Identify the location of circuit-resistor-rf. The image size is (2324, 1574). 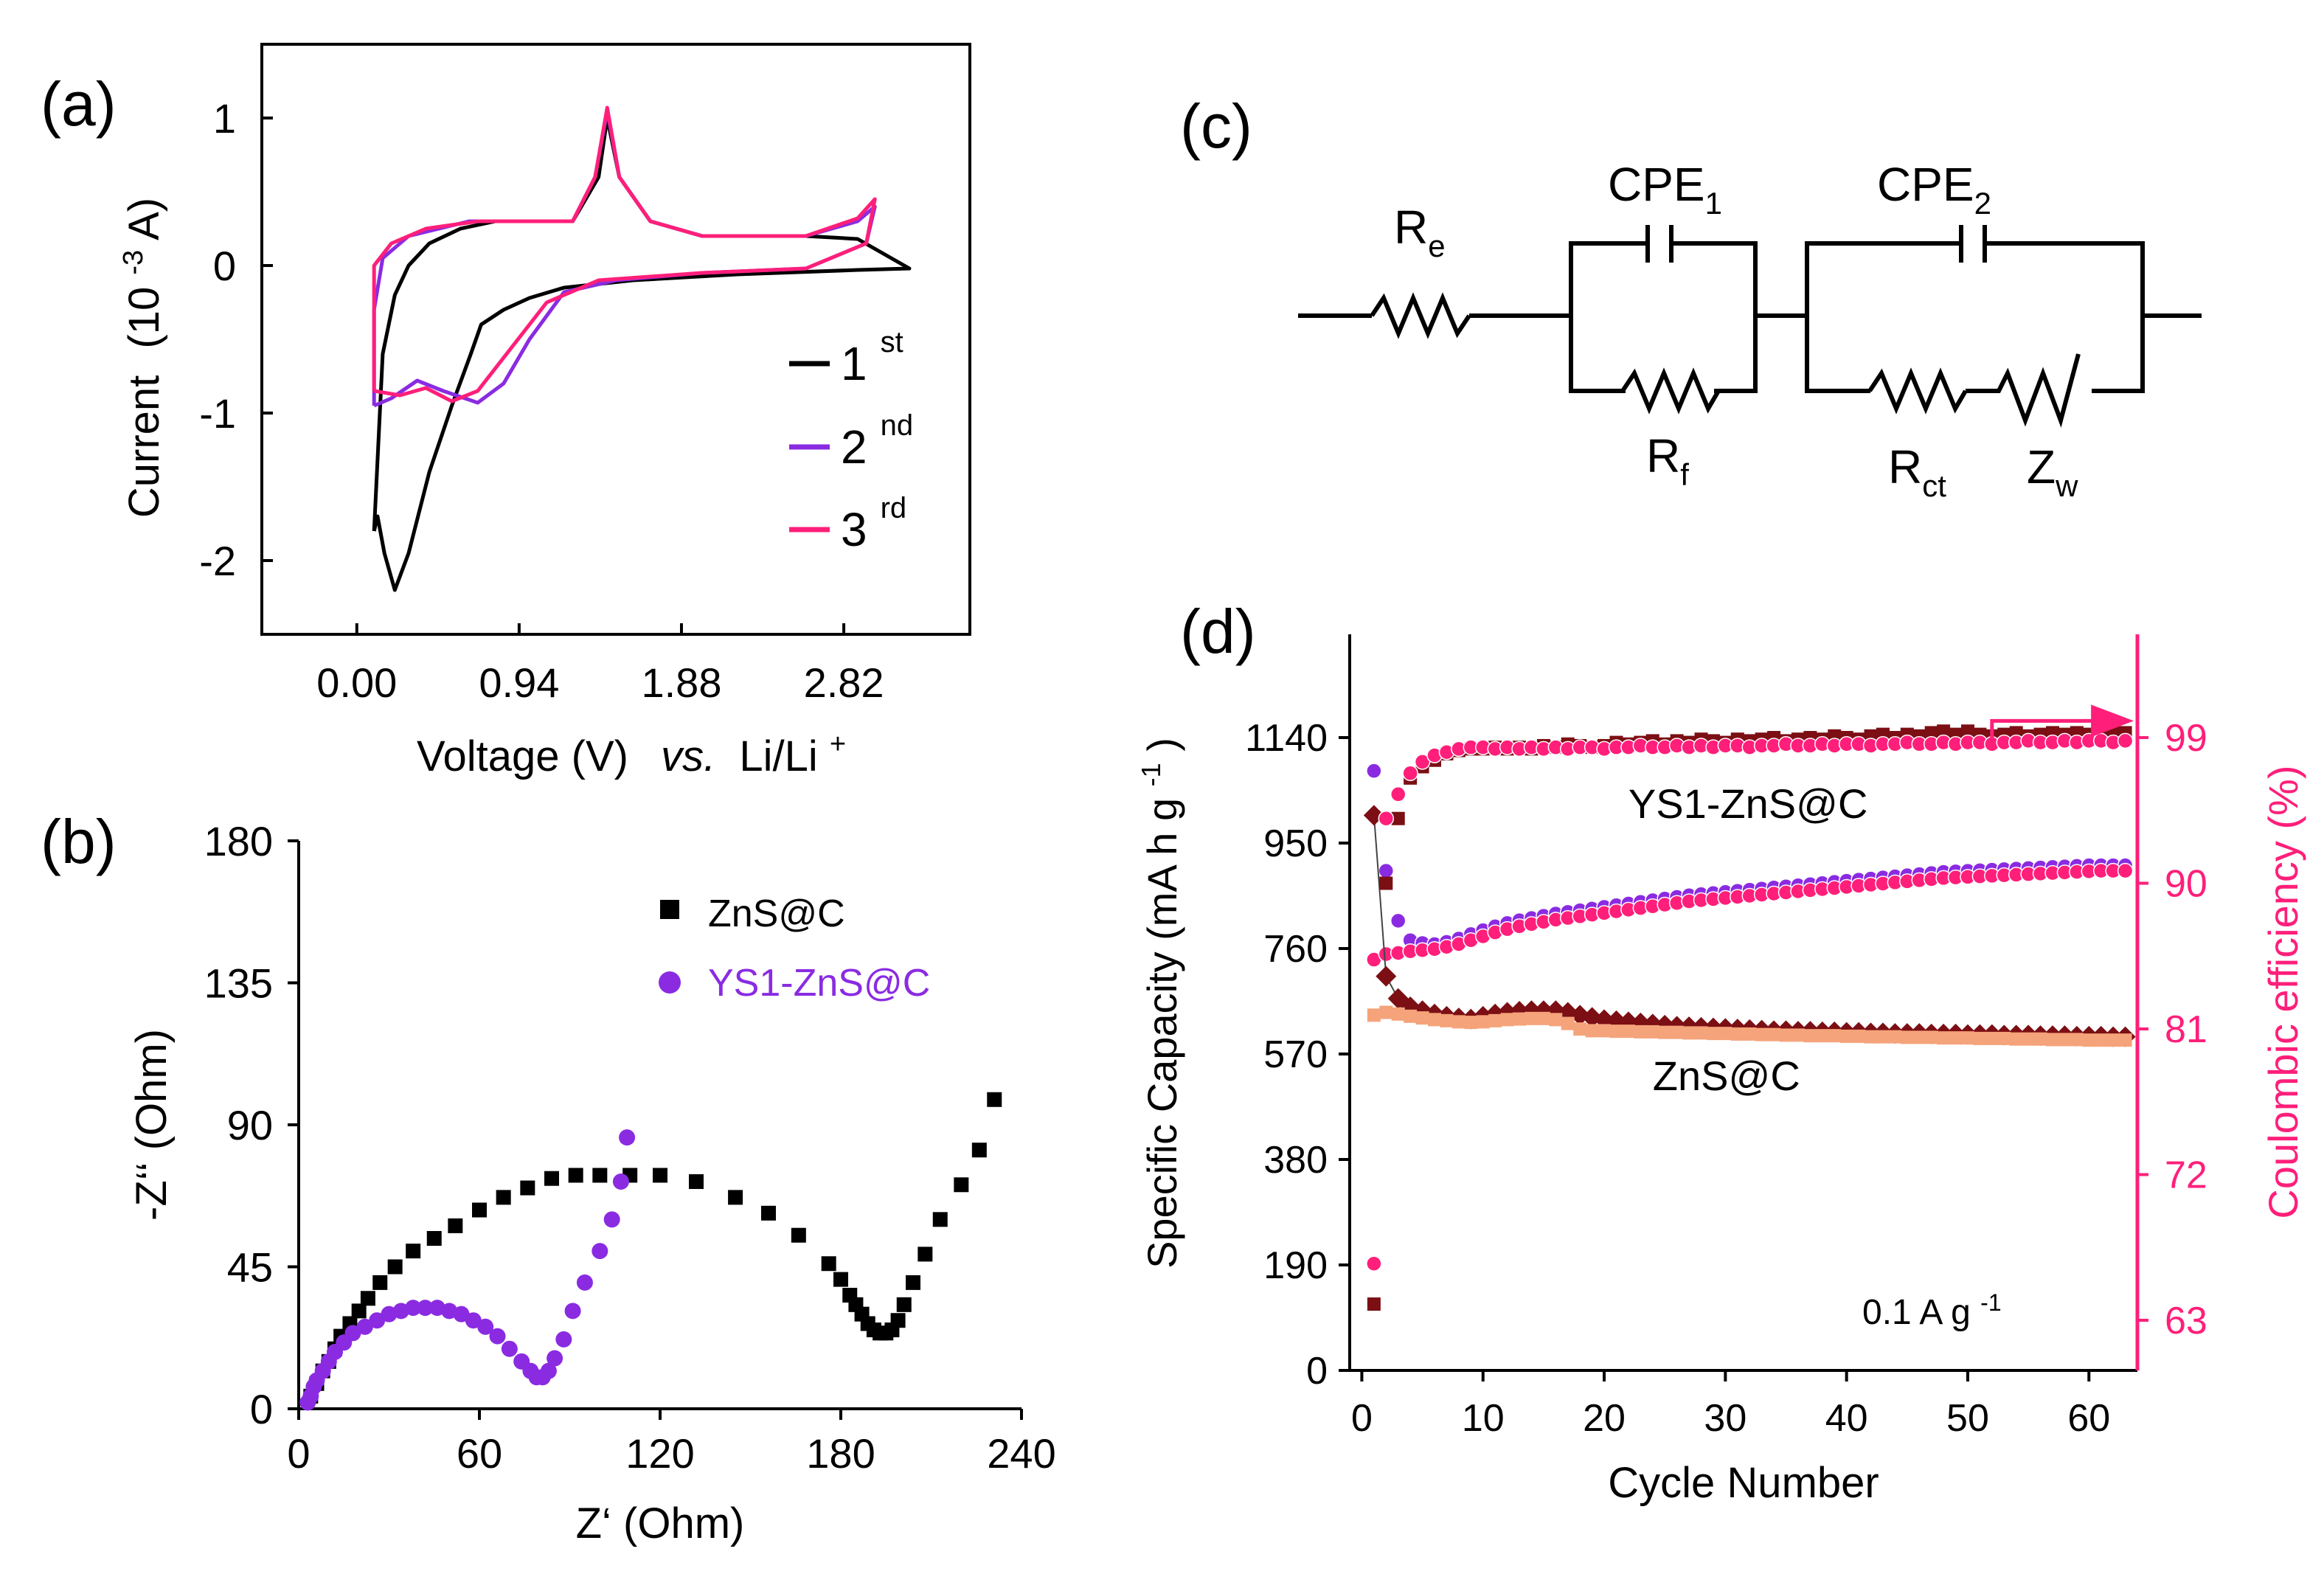
(1670, 391).